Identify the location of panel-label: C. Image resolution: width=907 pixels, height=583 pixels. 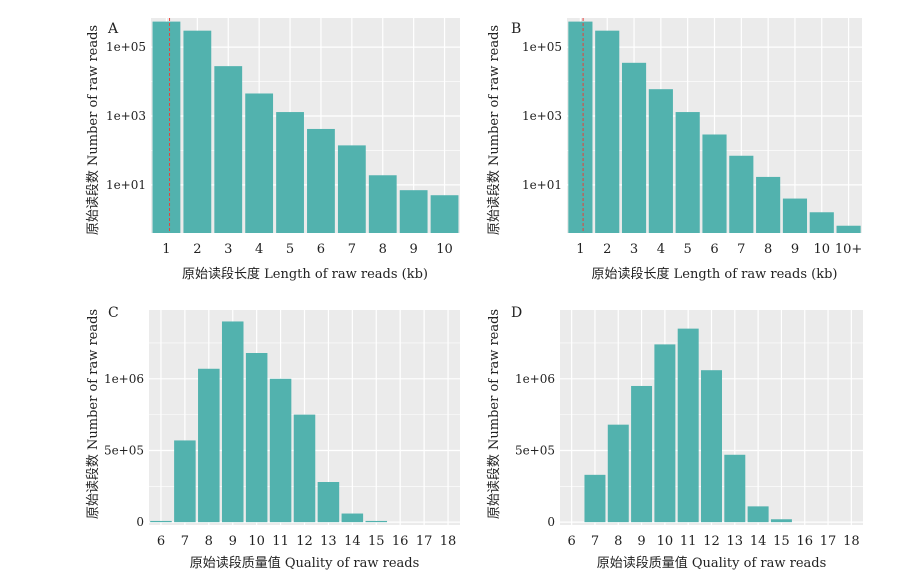
(113, 313).